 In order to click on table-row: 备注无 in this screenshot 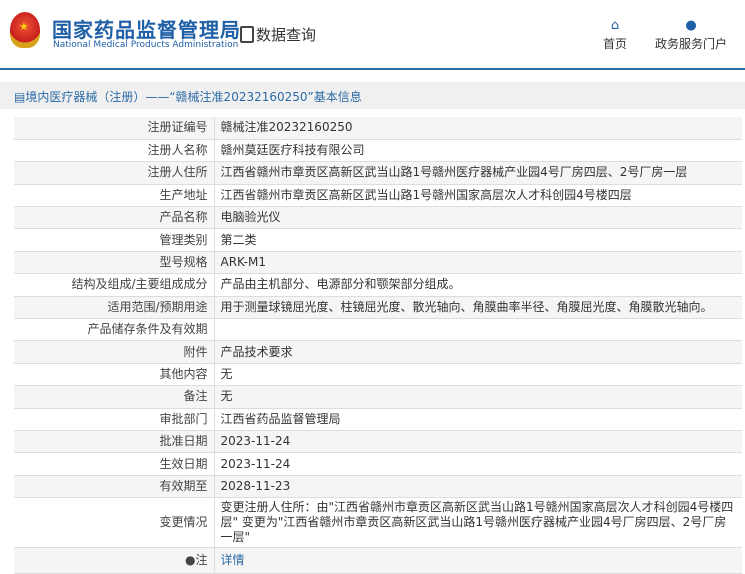, I will do `click(378, 397)`.